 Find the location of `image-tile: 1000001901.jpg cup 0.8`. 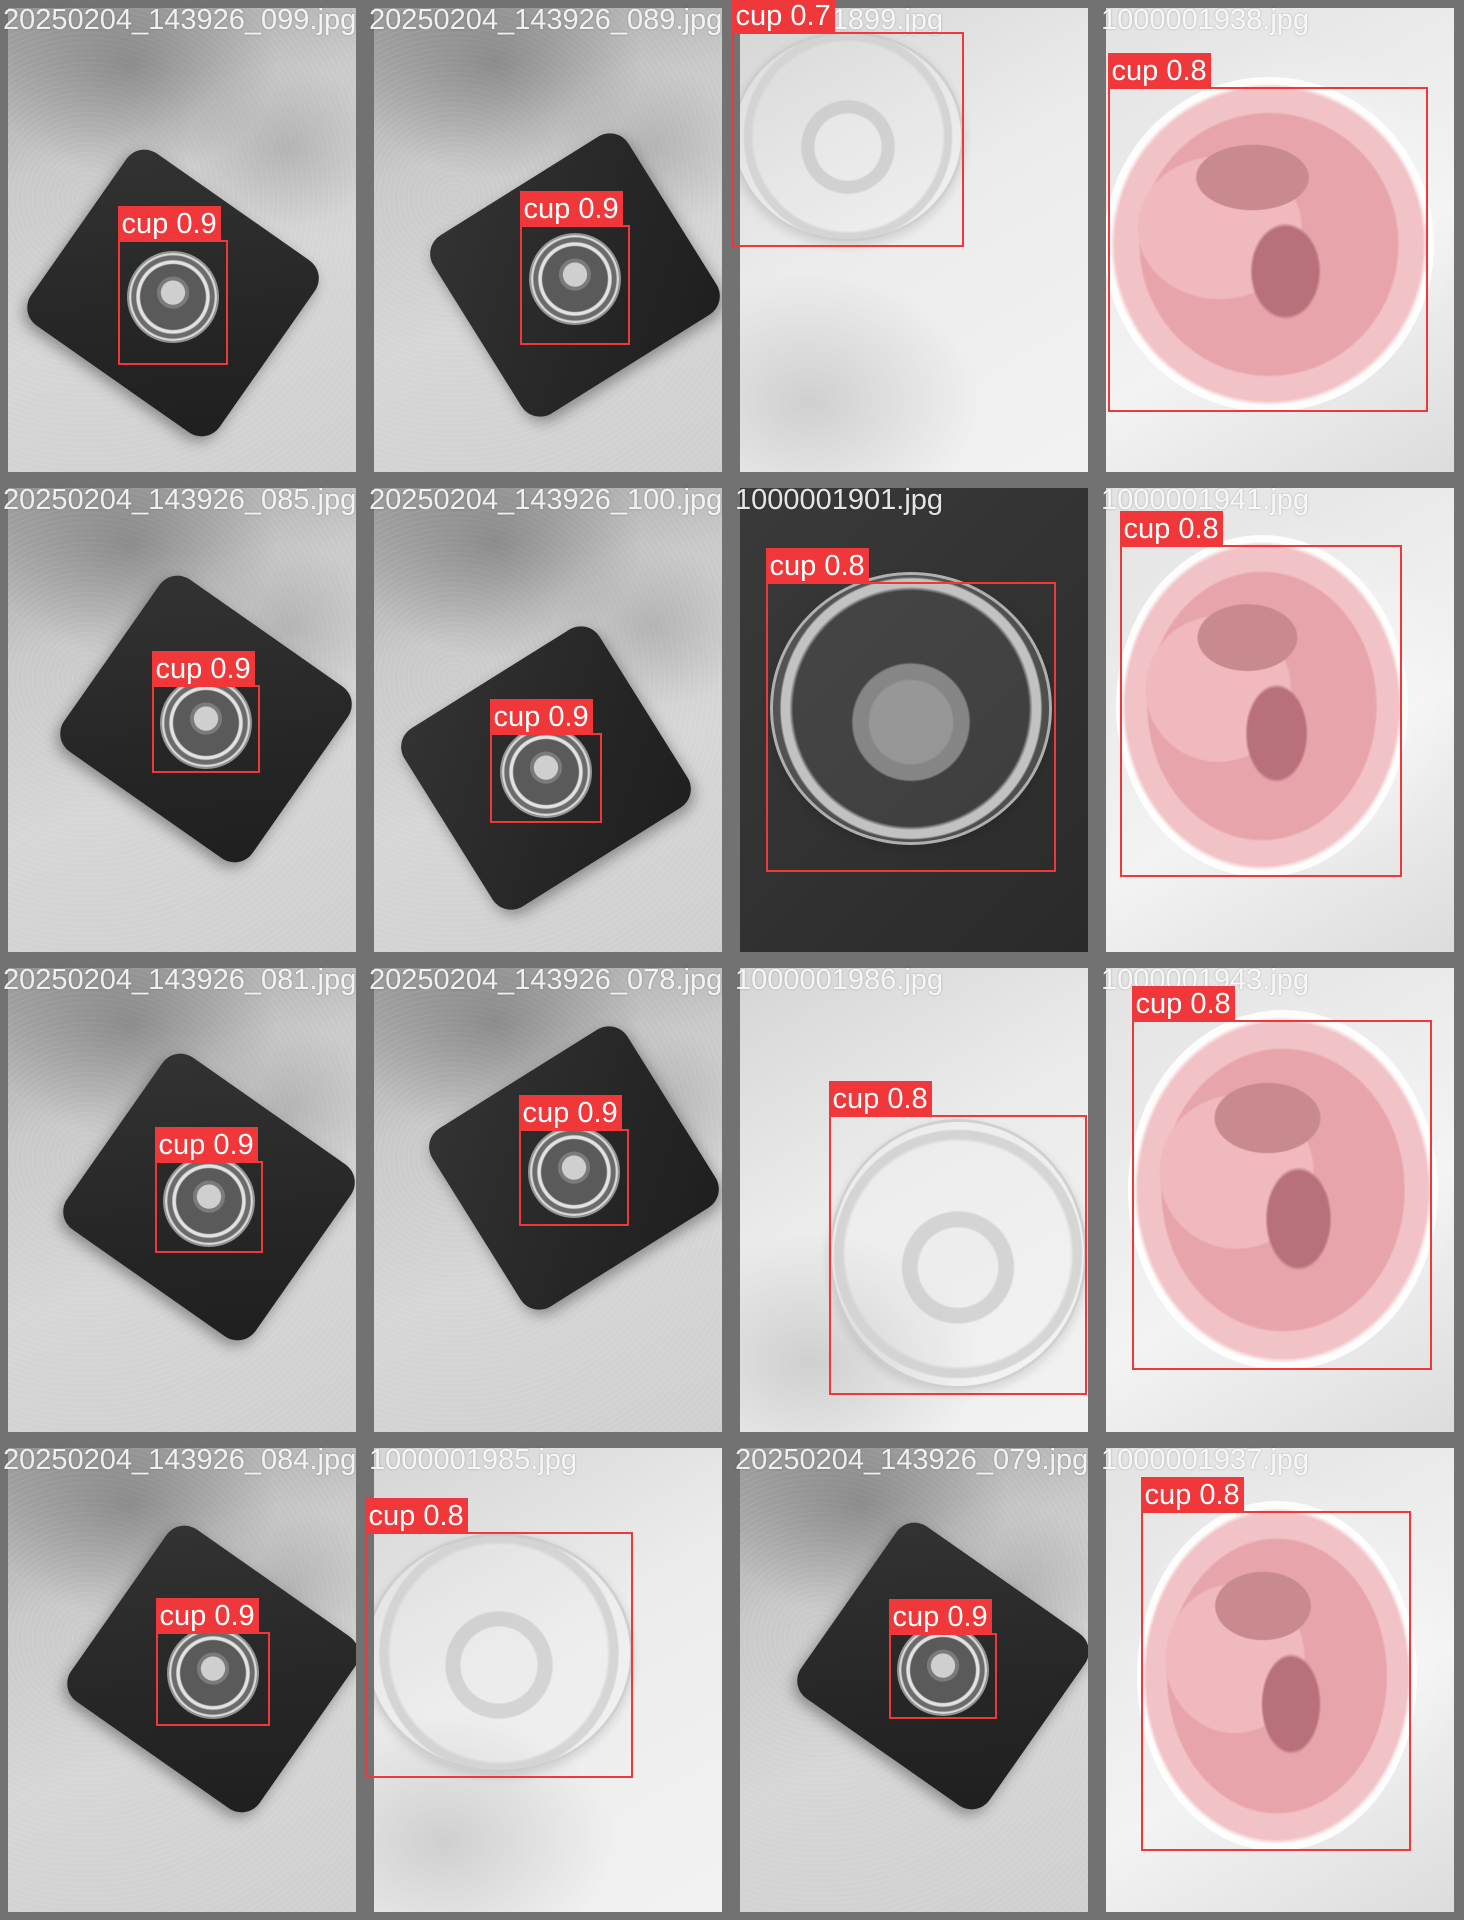

image-tile: 1000001901.jpg cup 0.8 is located at coordinates (915, 720).